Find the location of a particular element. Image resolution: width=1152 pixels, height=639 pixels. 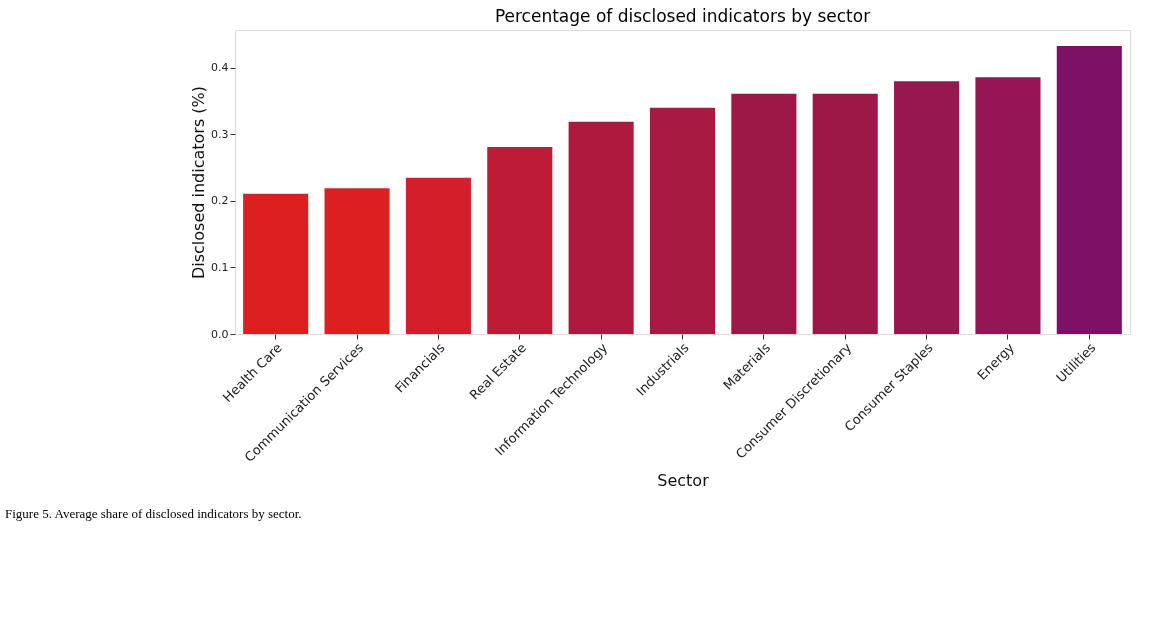

y-tick-label: 0.2 is located at coordinates (220, 201).